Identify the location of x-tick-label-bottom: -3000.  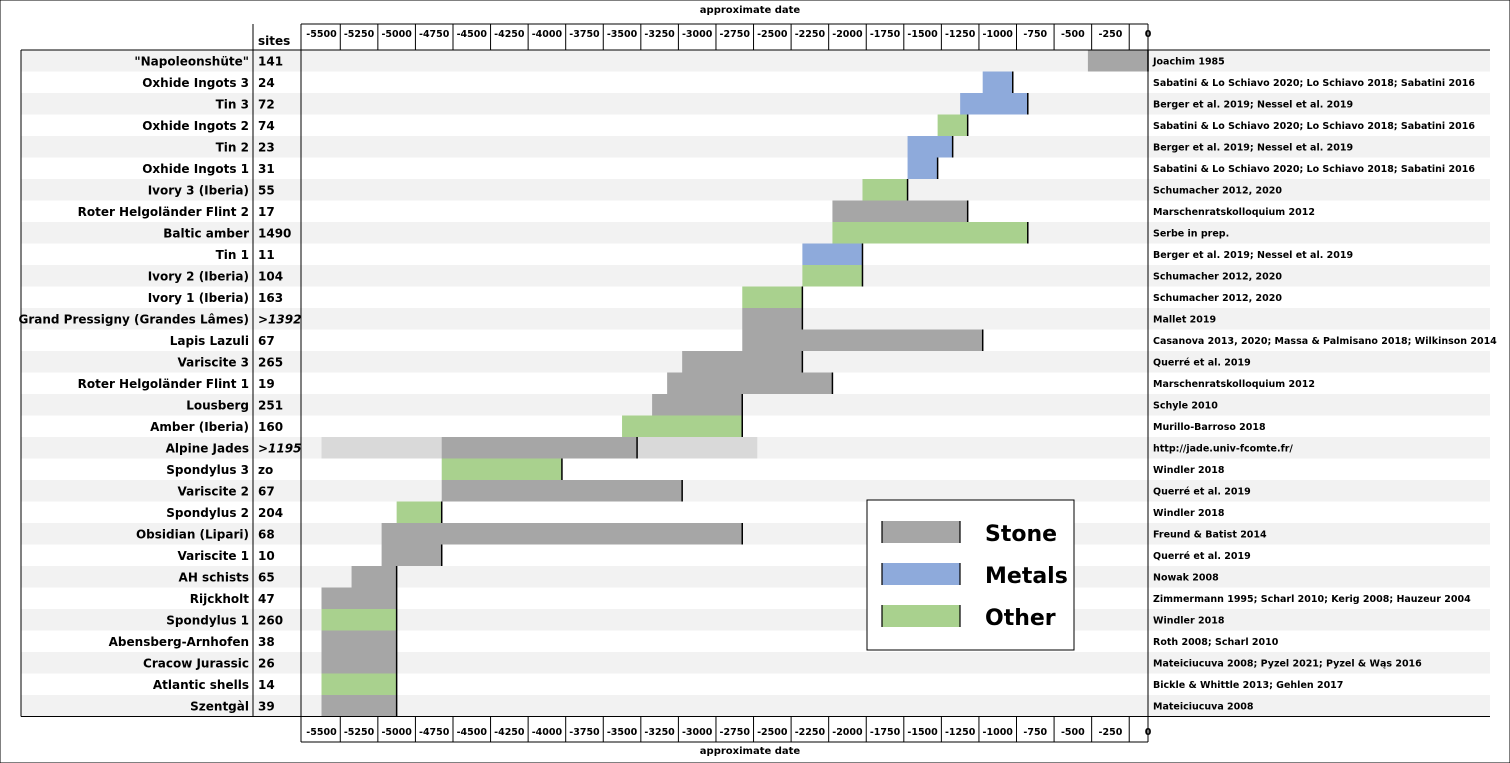
(697, 732).